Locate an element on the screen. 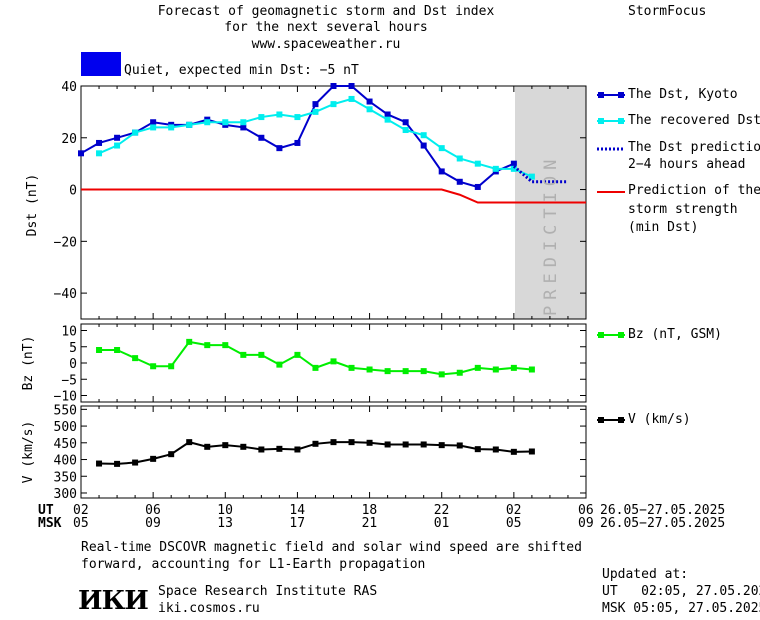 The width and height of the screenshot is (760, 620). updated-label: Updated at: is located at coordinates (645, 574).